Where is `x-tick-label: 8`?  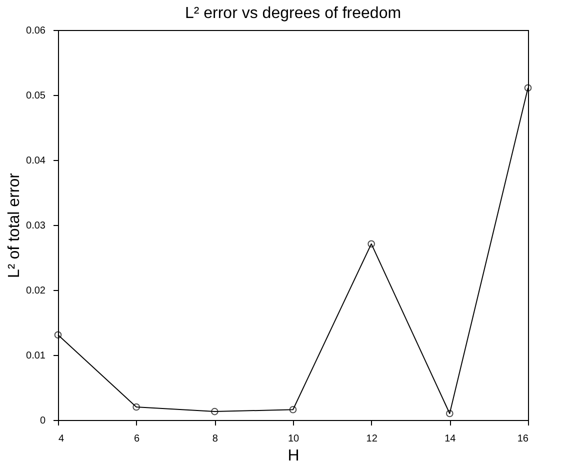
x-tick-label: 8 is located at coordinates (215, 439).